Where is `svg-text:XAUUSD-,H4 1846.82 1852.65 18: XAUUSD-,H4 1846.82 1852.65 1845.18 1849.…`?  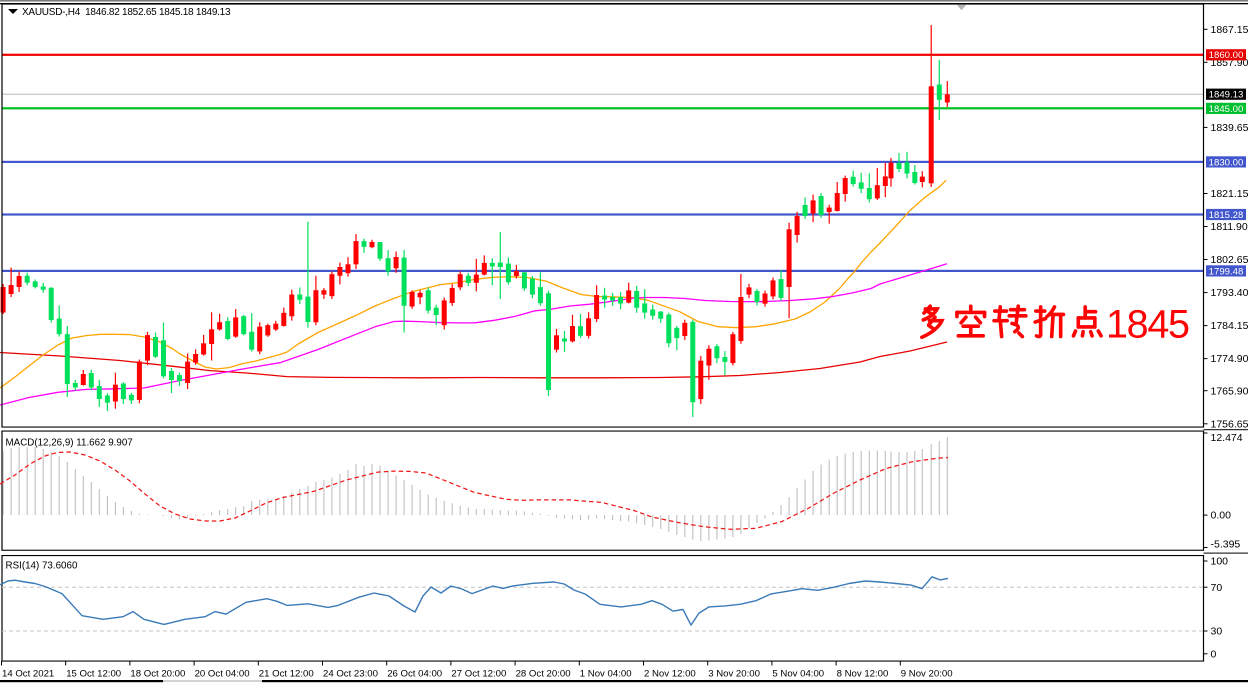
svg-text:XAUUSD-,H4 1846.82 1852.65 18: XAUUSD-,H4 1846.82 1852.65 1845.18 1849.… is located at coordinates (126, 12).